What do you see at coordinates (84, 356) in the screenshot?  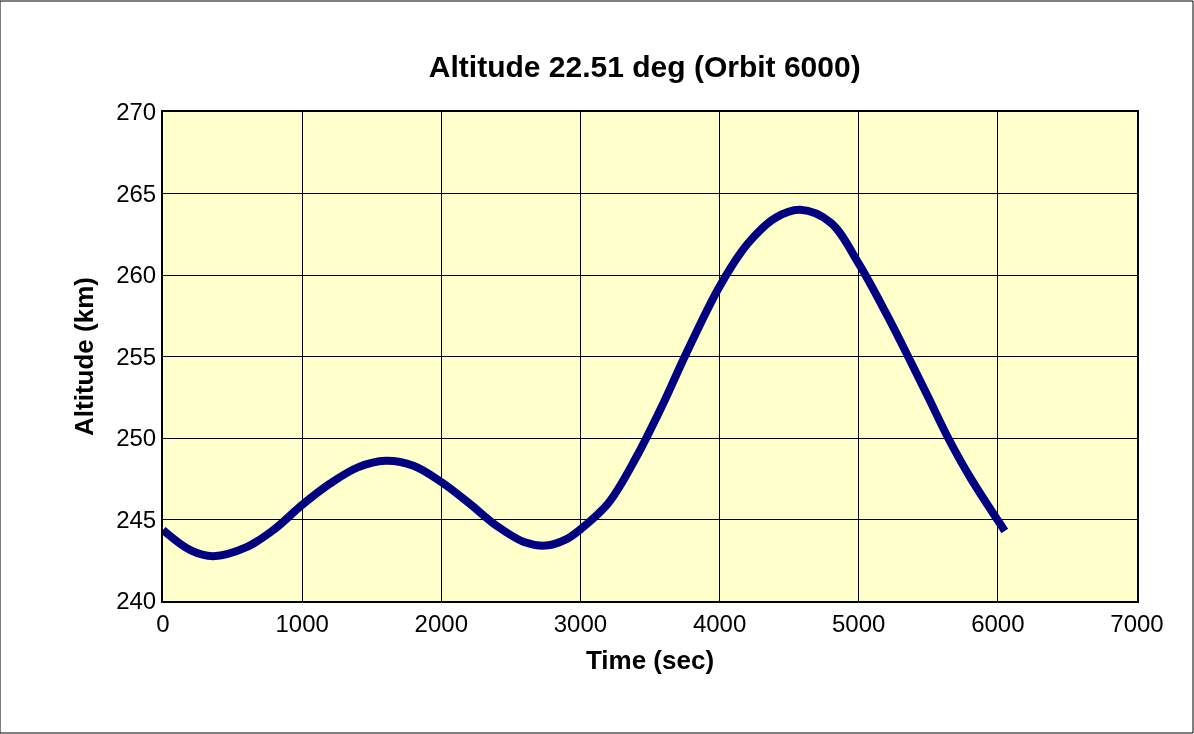 I see `y-axis-title: Altitude (km)` at bounding box center [84, 356].